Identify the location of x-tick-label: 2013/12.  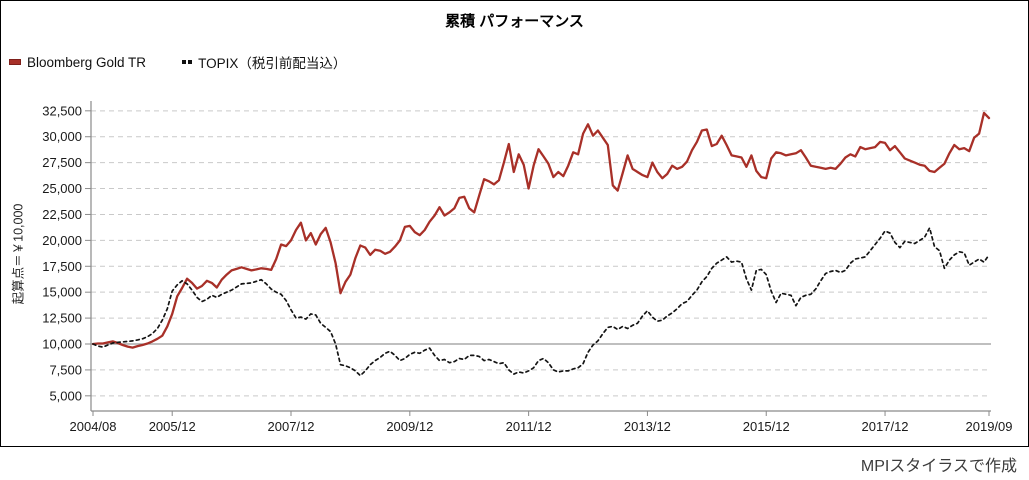
(647, 426).